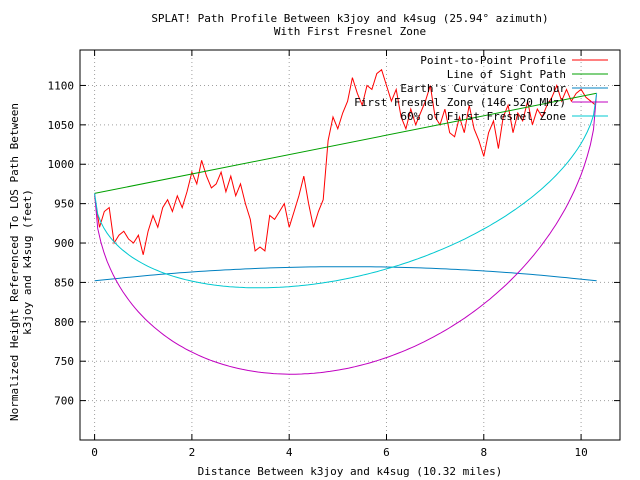  What do you see at coordinates (64, 282) in the screenshot?
I see `y-tick-label: 850` at bounding box center [64, 282].